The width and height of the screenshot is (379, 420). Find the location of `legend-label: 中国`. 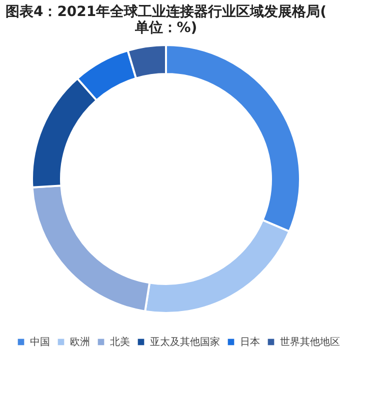

legend-label: 中国 is located at coordinates (40, 342).